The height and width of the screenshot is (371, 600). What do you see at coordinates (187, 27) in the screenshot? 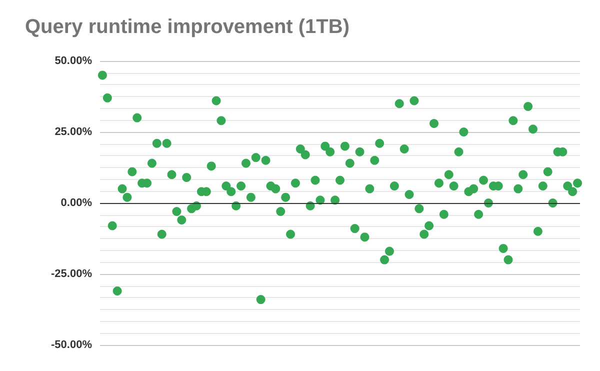
I see `chart-title: Query runtime improvement (1TB)` at bounding box center [187, 27].